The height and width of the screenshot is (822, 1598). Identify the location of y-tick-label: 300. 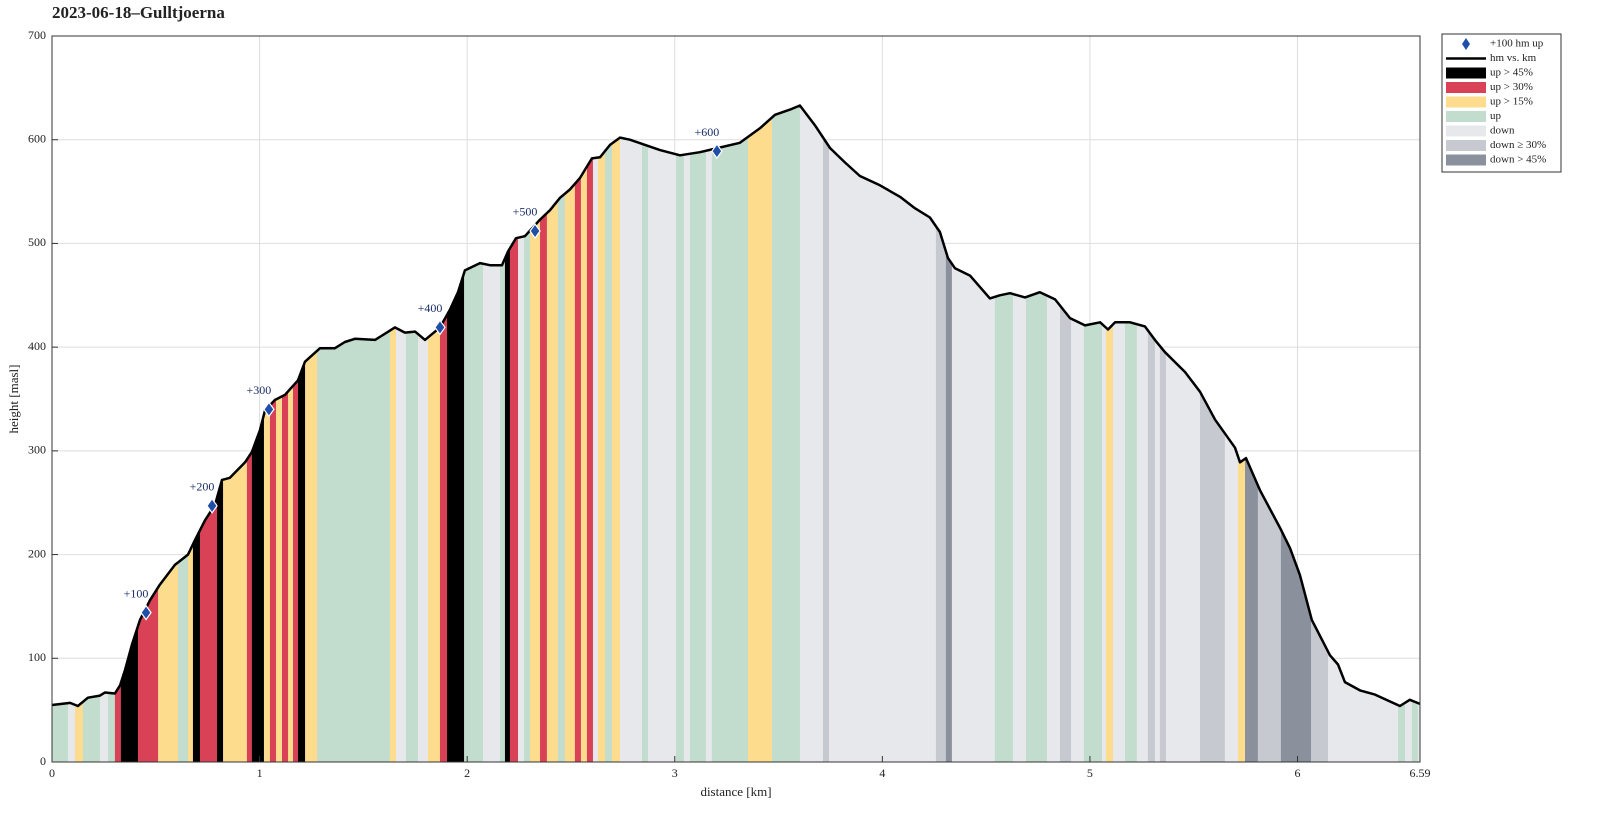
(37, 450).